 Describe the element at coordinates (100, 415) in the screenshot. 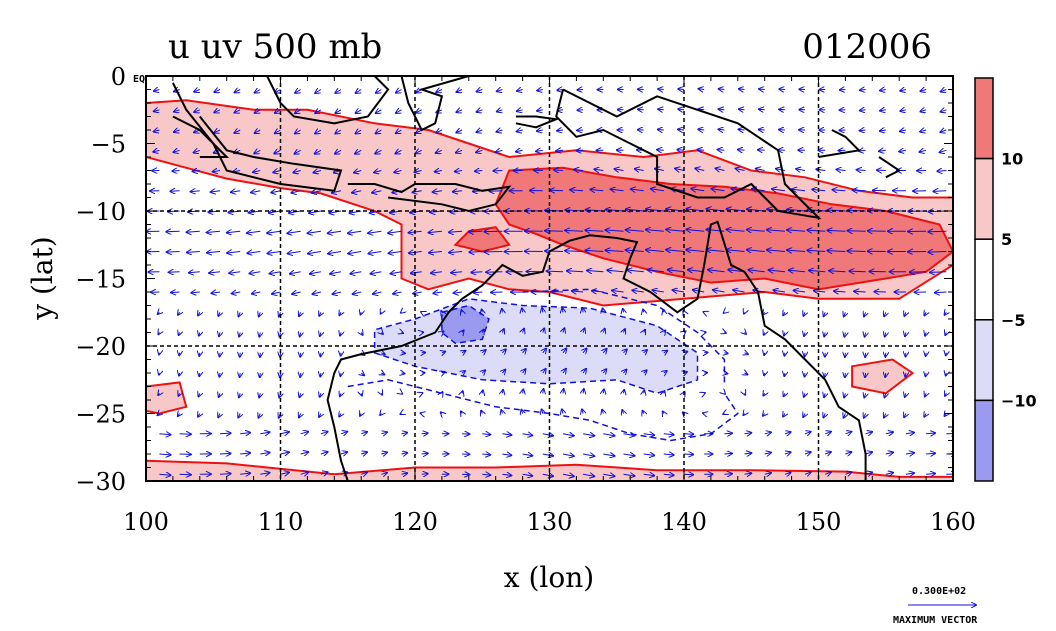

I see `y-tick-label: −25` at that location.